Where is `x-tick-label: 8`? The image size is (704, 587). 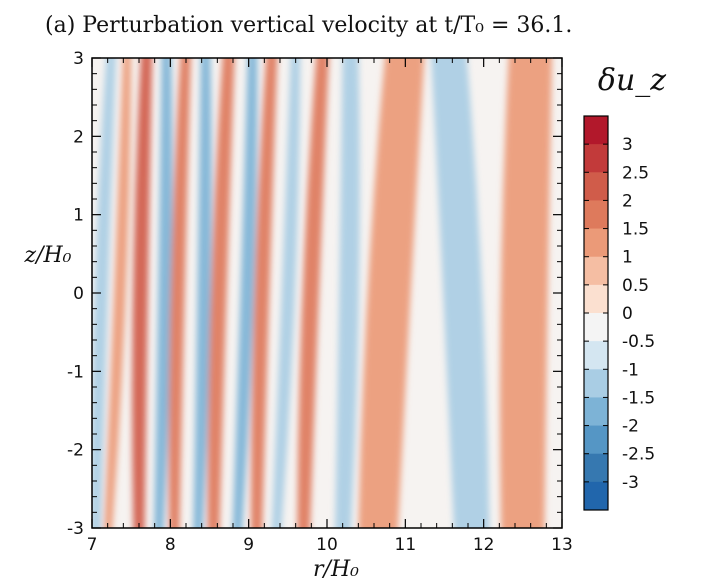 x-tick-label: 8 is located at coordinates (170, 545).